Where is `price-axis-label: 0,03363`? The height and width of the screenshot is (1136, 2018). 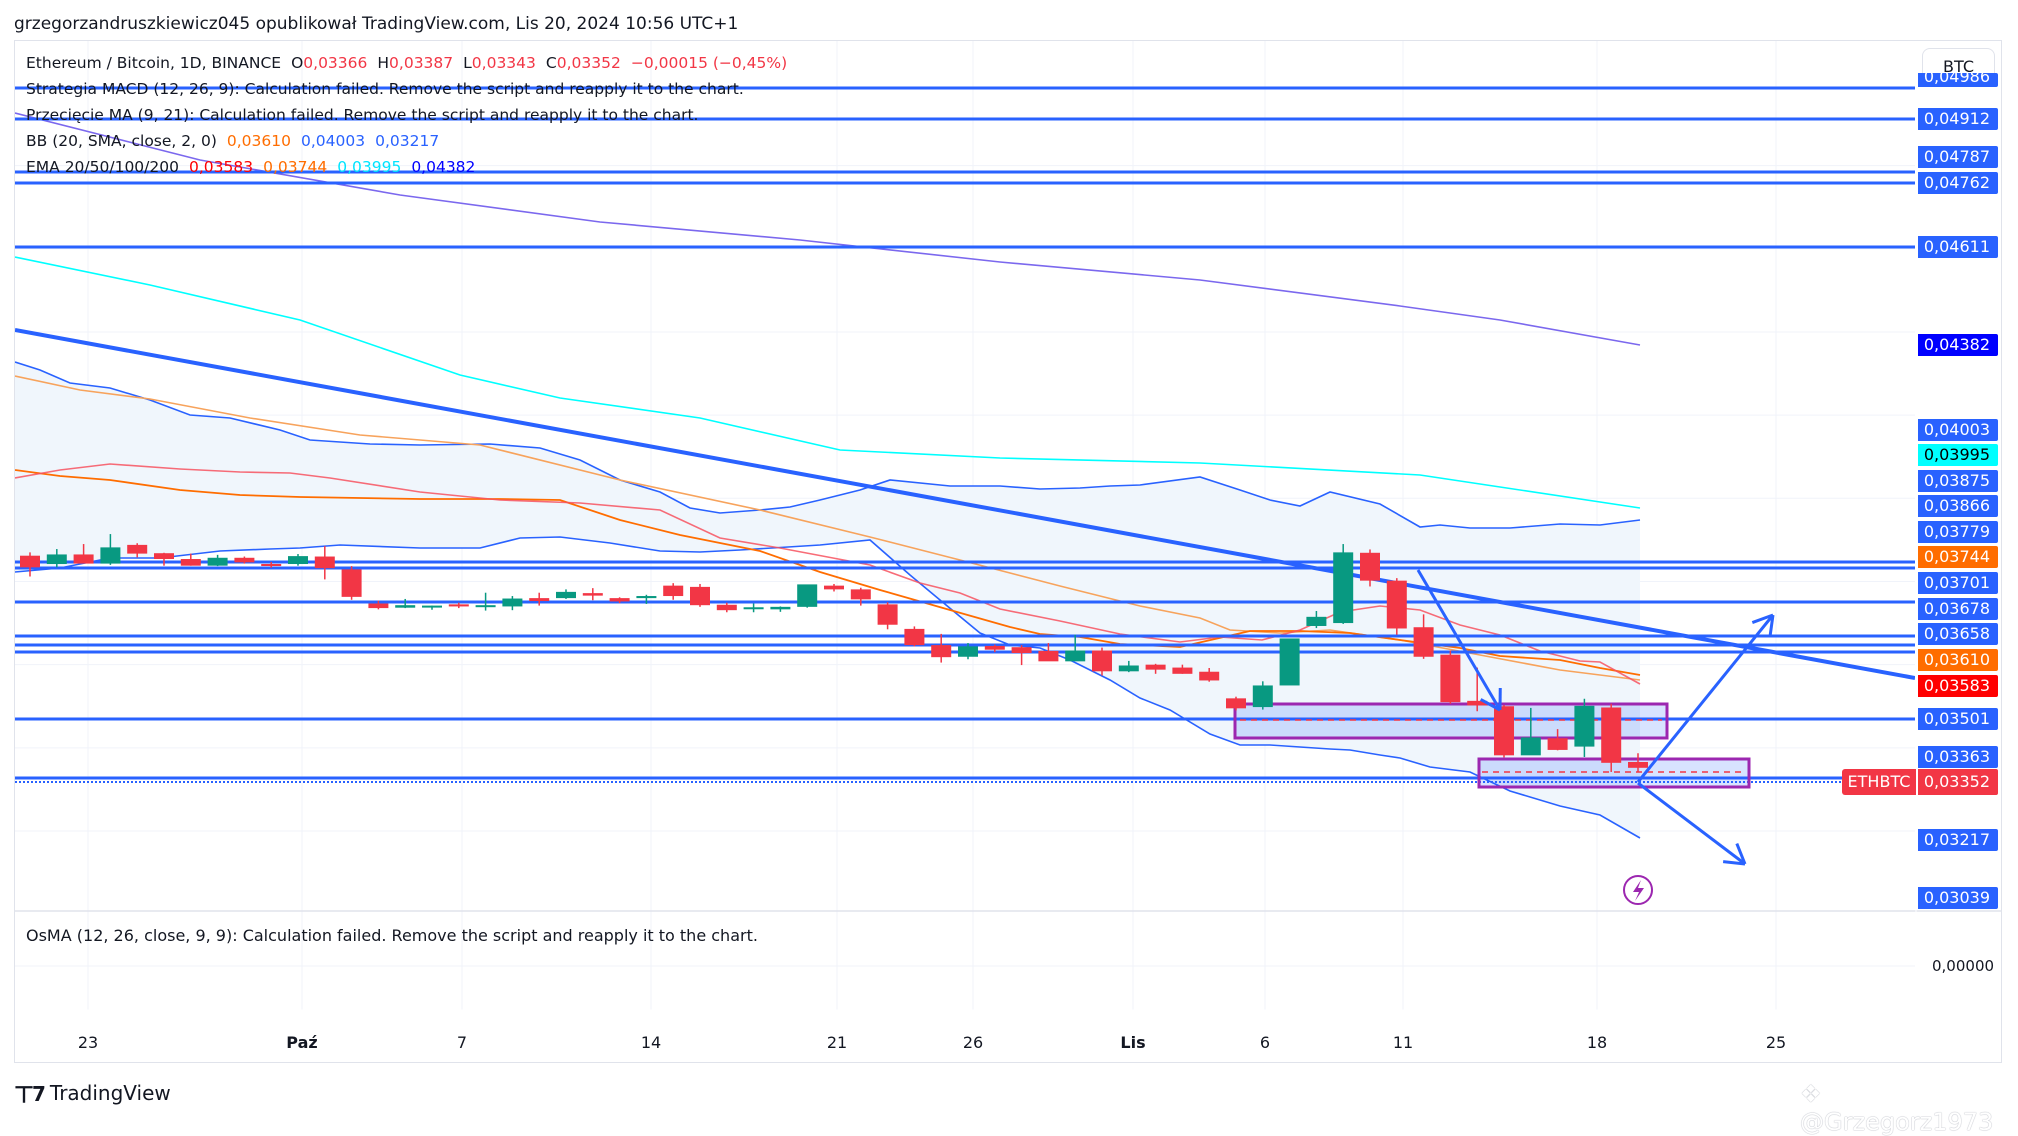
price-axis-label: 0,03363 is located at coordinates (1958, 757).